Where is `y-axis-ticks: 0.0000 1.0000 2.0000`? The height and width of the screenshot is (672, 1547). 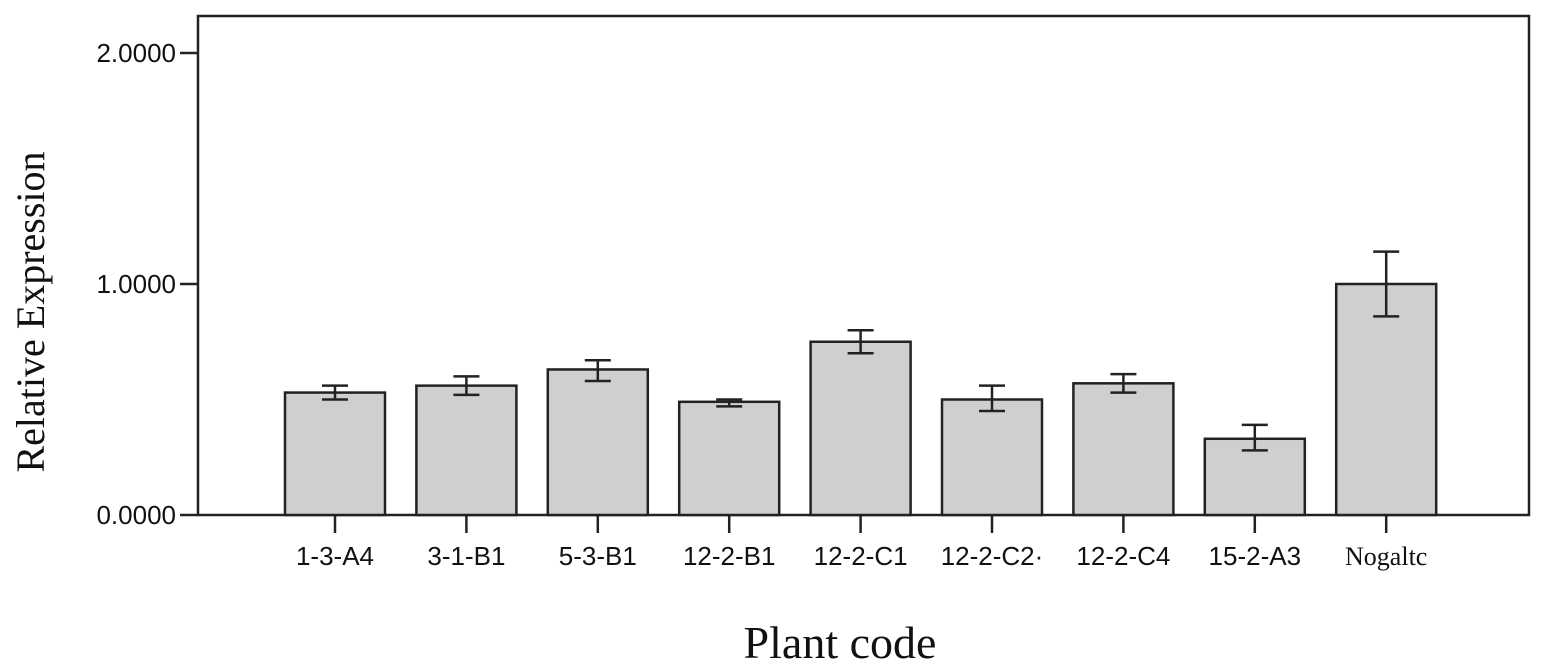 y-axis-ticks: 0.0000 1.0000 2.0000 is located at coordinates (147, 284).